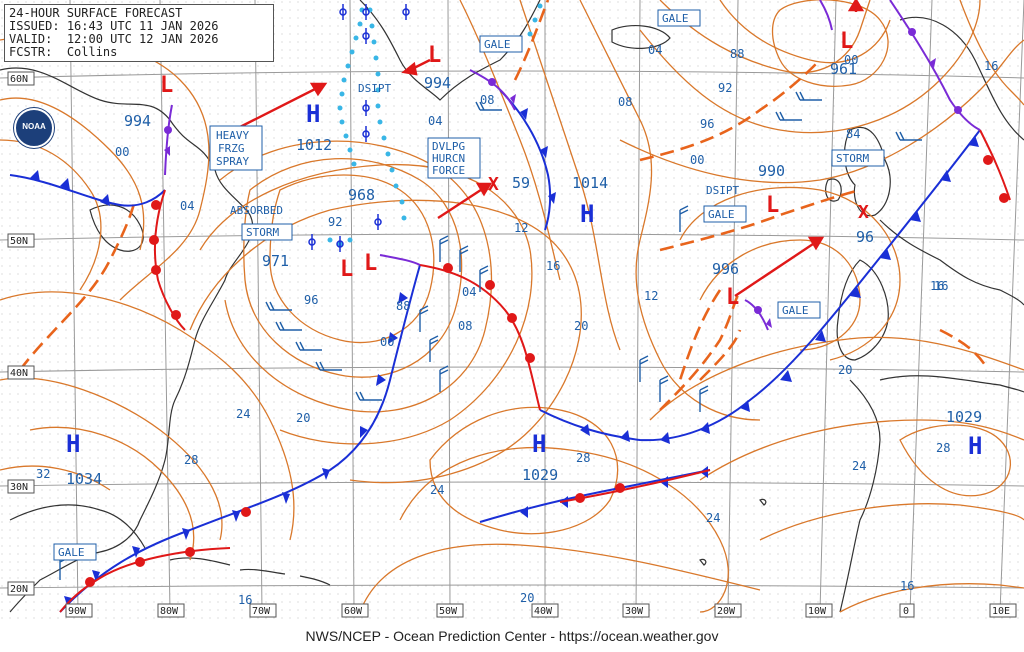 The image size is (1024, 652). What do you see at coordinates (19, 241) in the screenshot?
I see `lat-label-50n: 50N` at bounding box center [19, 241].